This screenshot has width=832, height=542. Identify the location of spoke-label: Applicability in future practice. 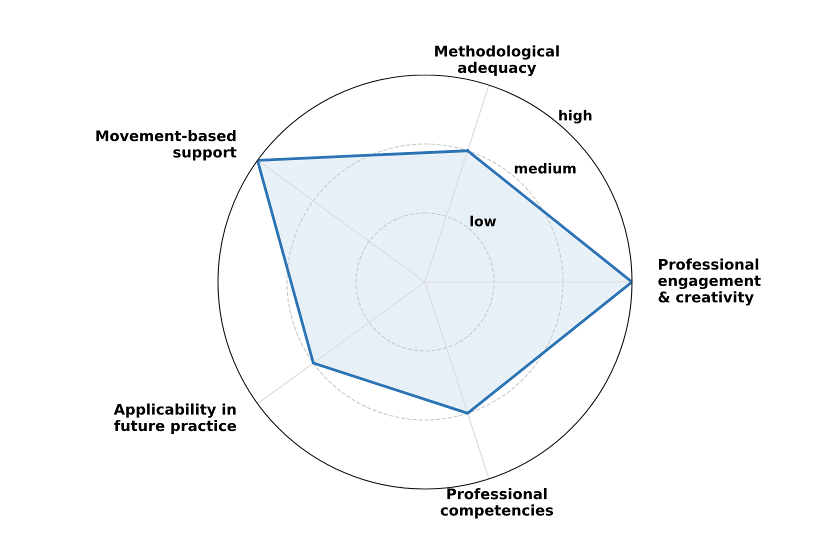
(175, 418).